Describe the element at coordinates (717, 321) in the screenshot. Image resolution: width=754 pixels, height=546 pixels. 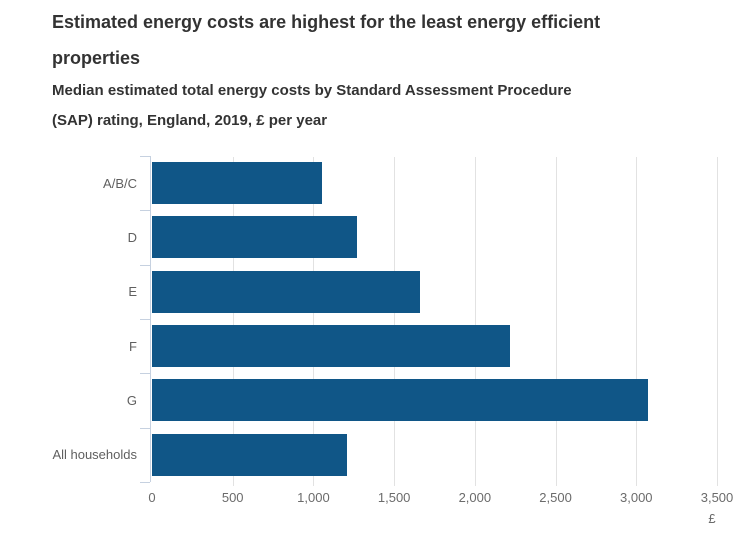
I see `gridline-3,500` at that location.